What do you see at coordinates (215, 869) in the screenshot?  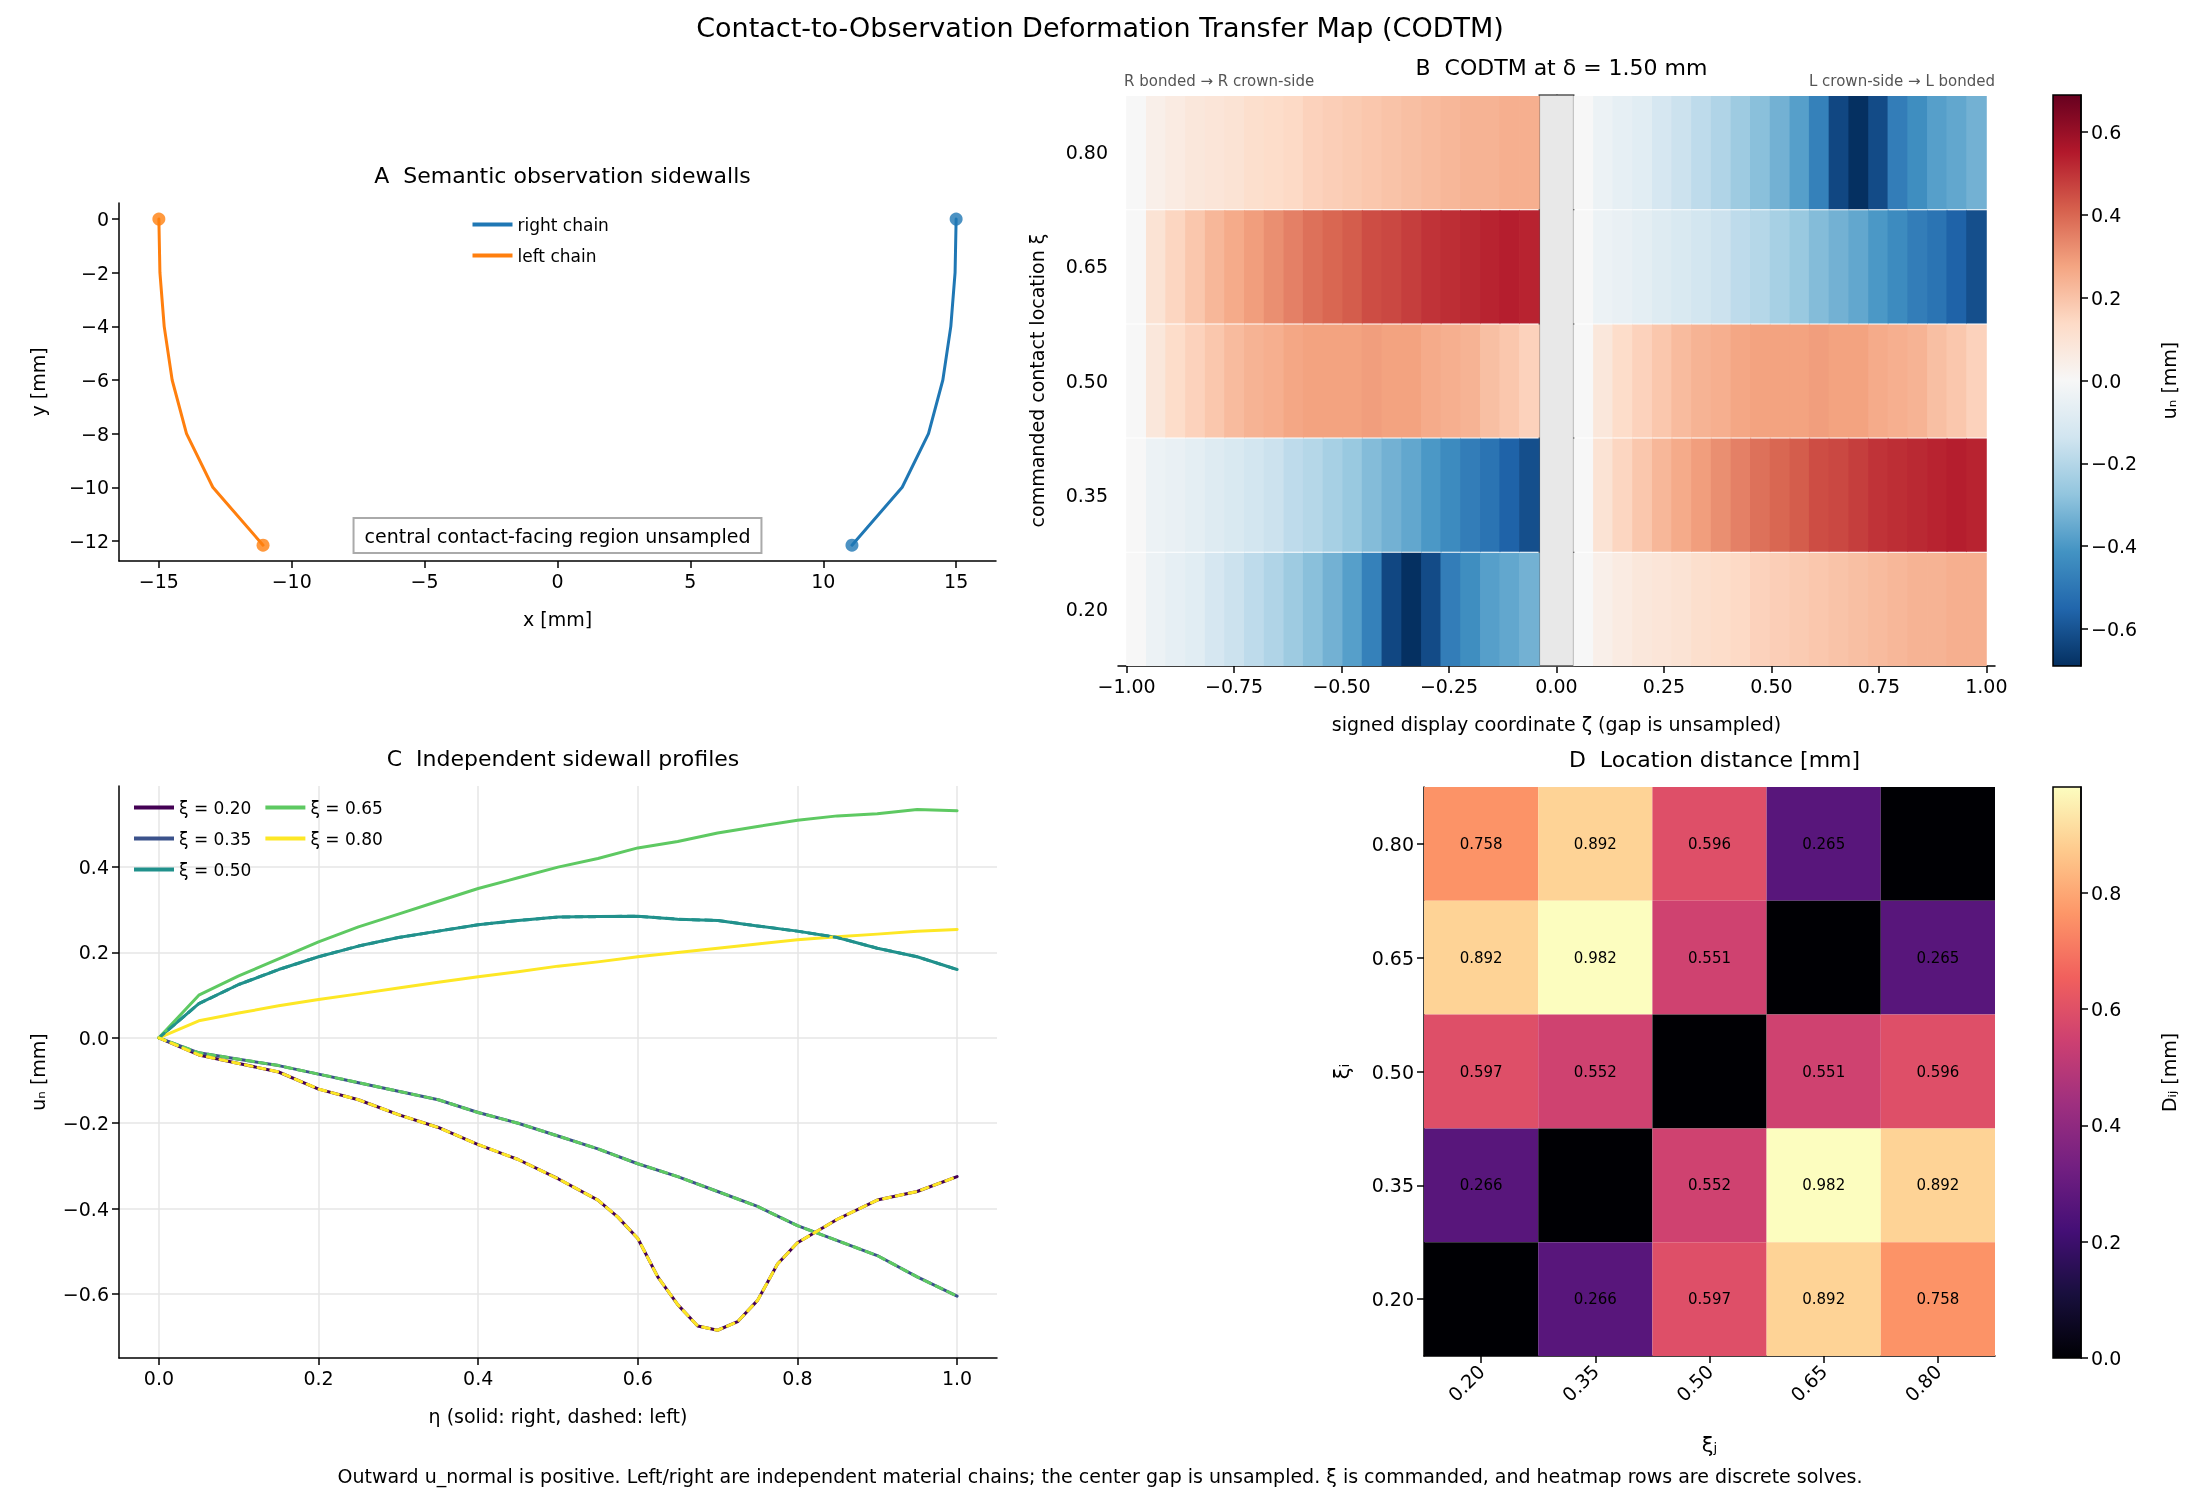 I see `legend-label: ξ = 0.50` at bounding box center [215, 869].